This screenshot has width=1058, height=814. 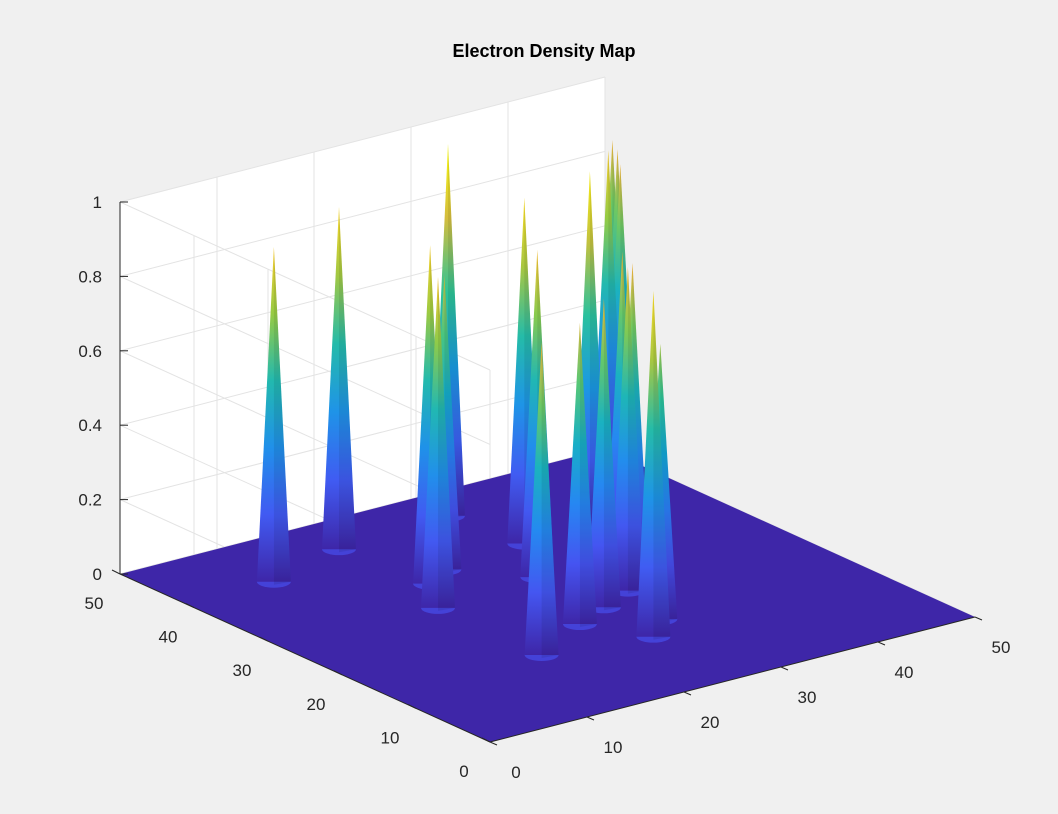 What do you see at coordinates (242, 670) in the screenshot?
I see `y-tick-label: 30` at bounding box center [242, 670].